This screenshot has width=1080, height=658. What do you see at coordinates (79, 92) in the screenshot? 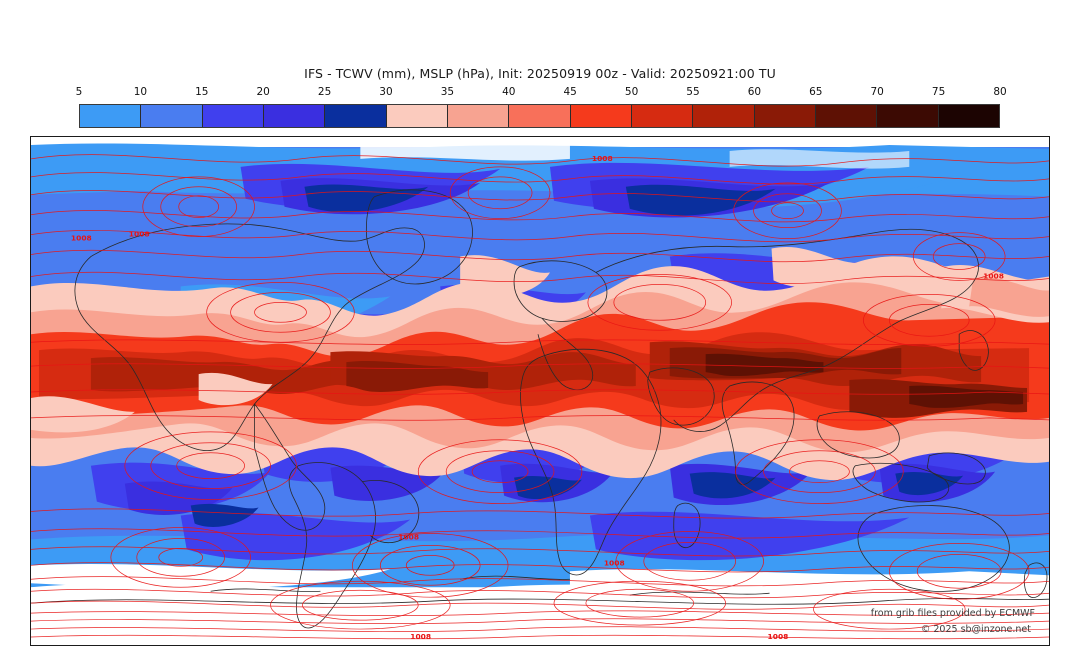
I see `colorbar-tick: 5` at bounding box center [79, 92].